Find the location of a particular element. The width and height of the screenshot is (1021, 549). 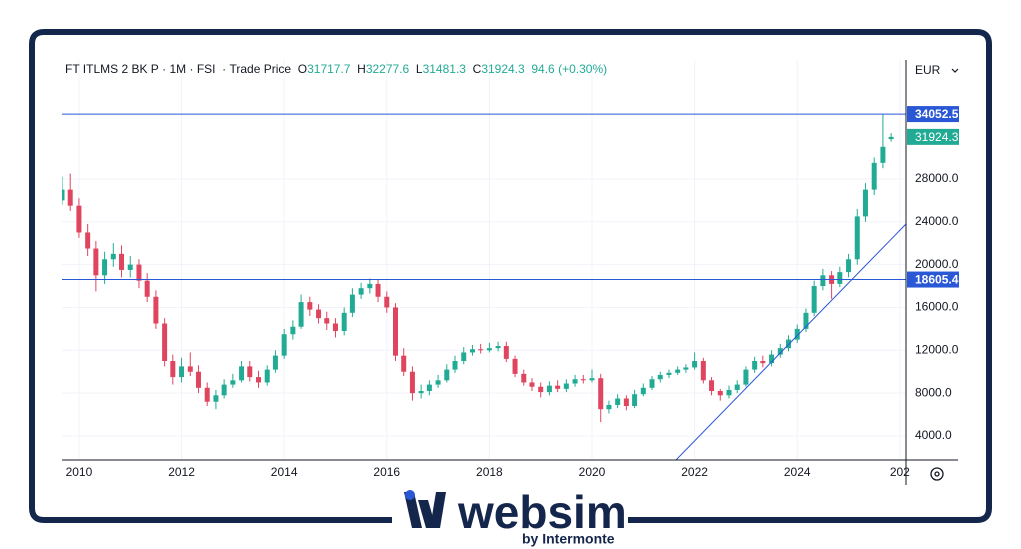

y-tick-label: 8000.0 is located at coordinates (933, 392).